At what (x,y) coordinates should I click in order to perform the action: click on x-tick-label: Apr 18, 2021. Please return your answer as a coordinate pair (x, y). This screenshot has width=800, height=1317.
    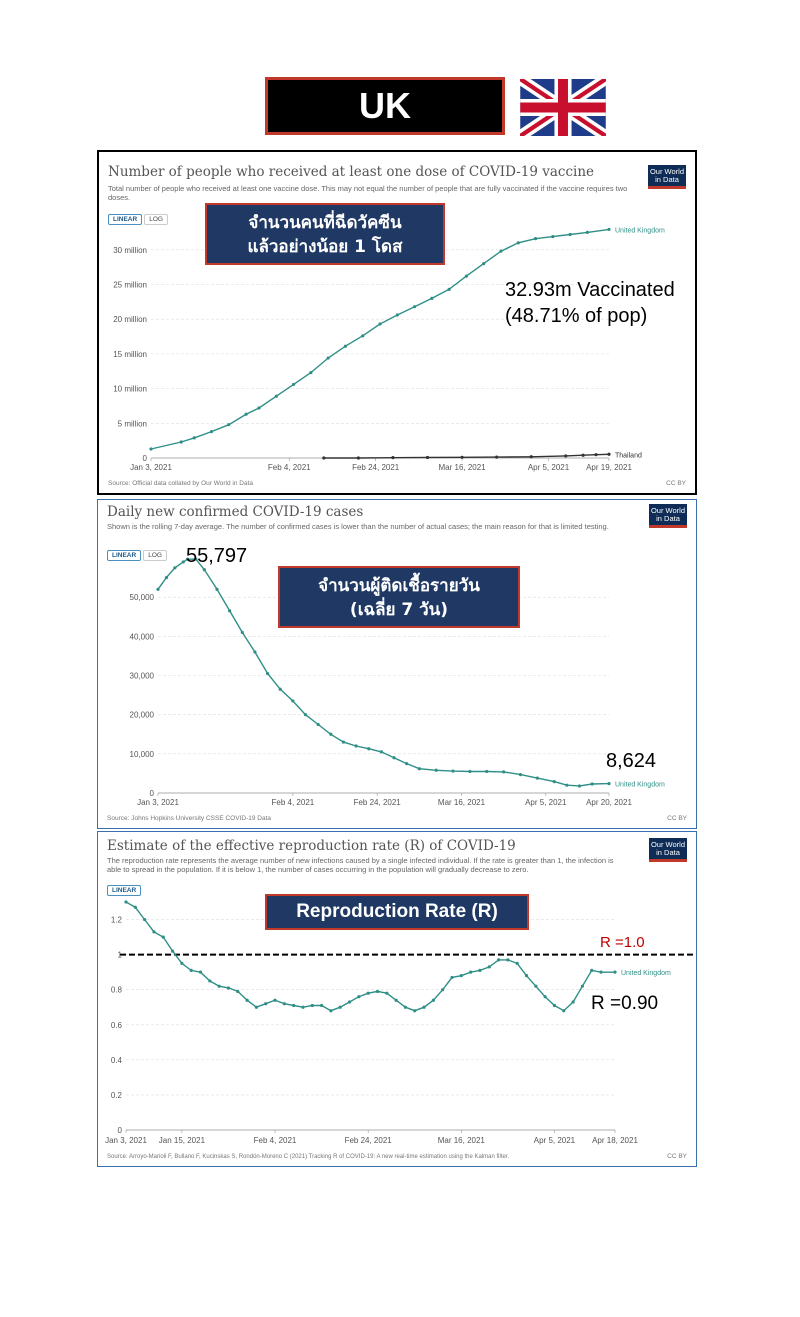
    Looking at the image, I should click on (615, 1140).